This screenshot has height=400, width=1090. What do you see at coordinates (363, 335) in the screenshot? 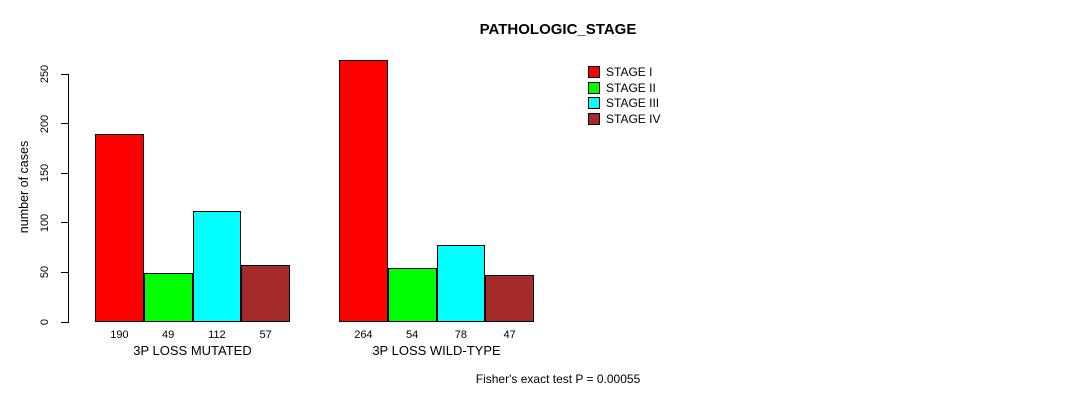
I see `bar-value-label: 264` at bounding box center [363, 335].